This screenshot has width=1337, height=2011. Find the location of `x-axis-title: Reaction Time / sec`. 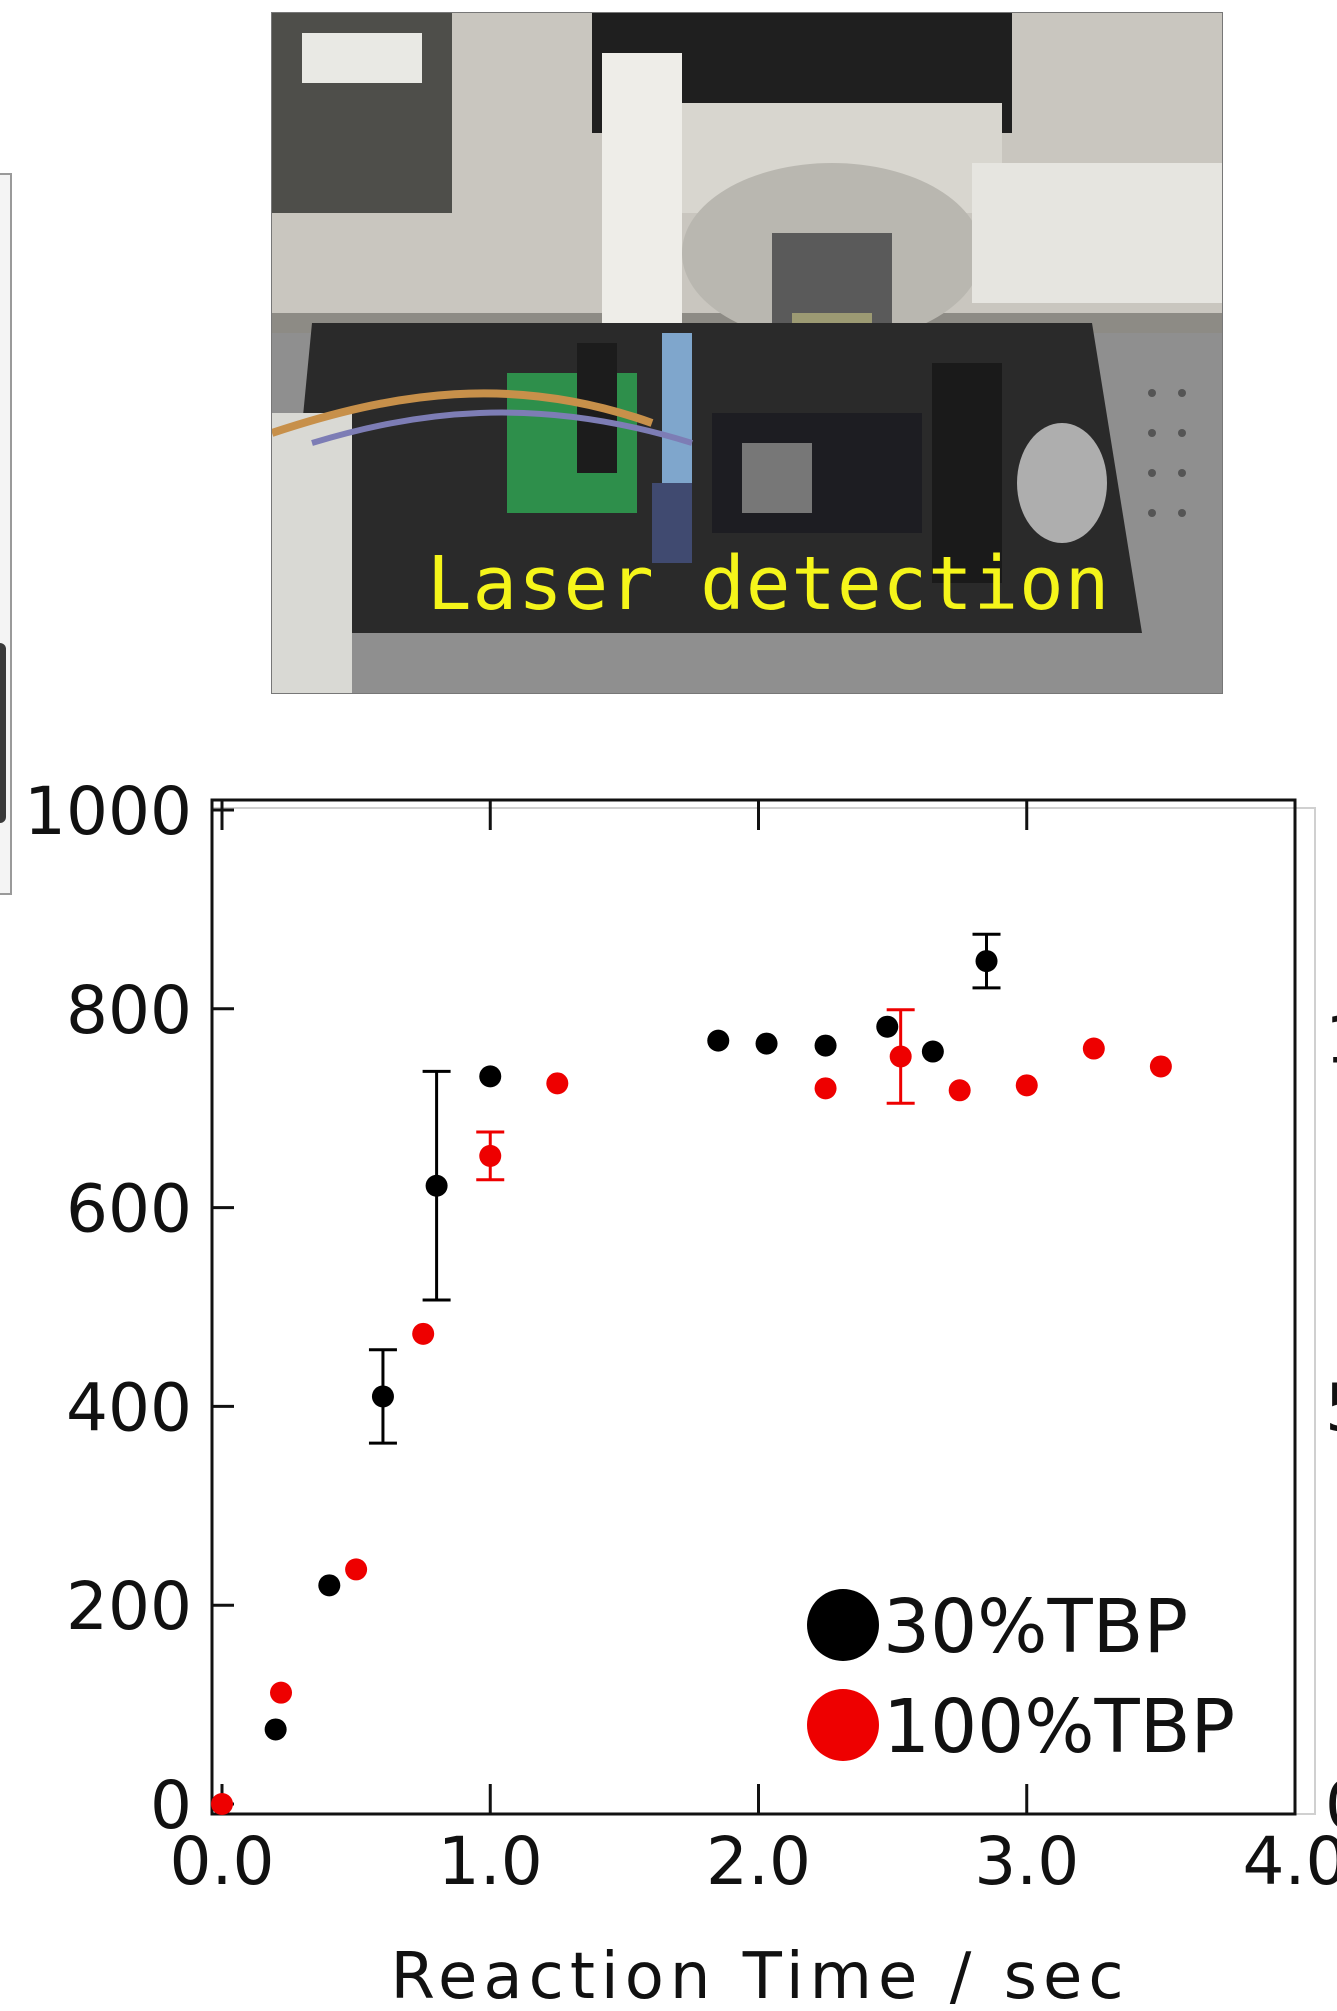

x-axis-title: Reaction Time / sec is located at coordinates (759, 1975).